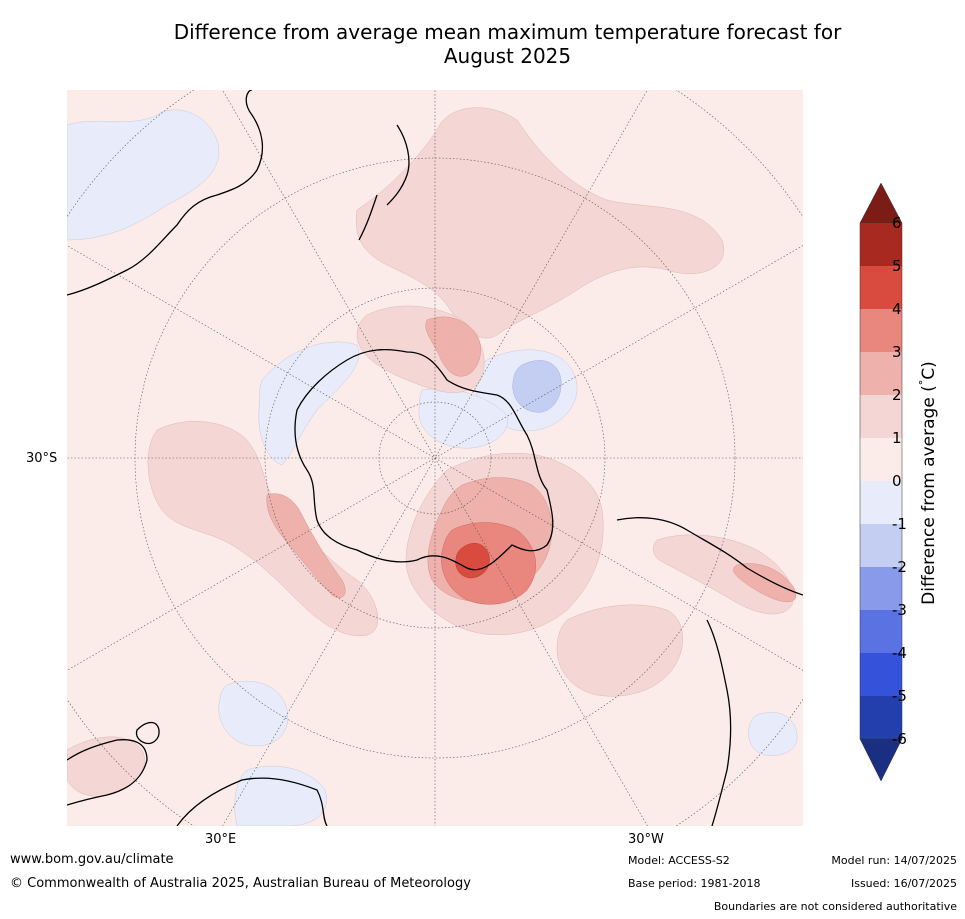  I want to click on warm-anomaly-south-america-north, so click(723, 574).